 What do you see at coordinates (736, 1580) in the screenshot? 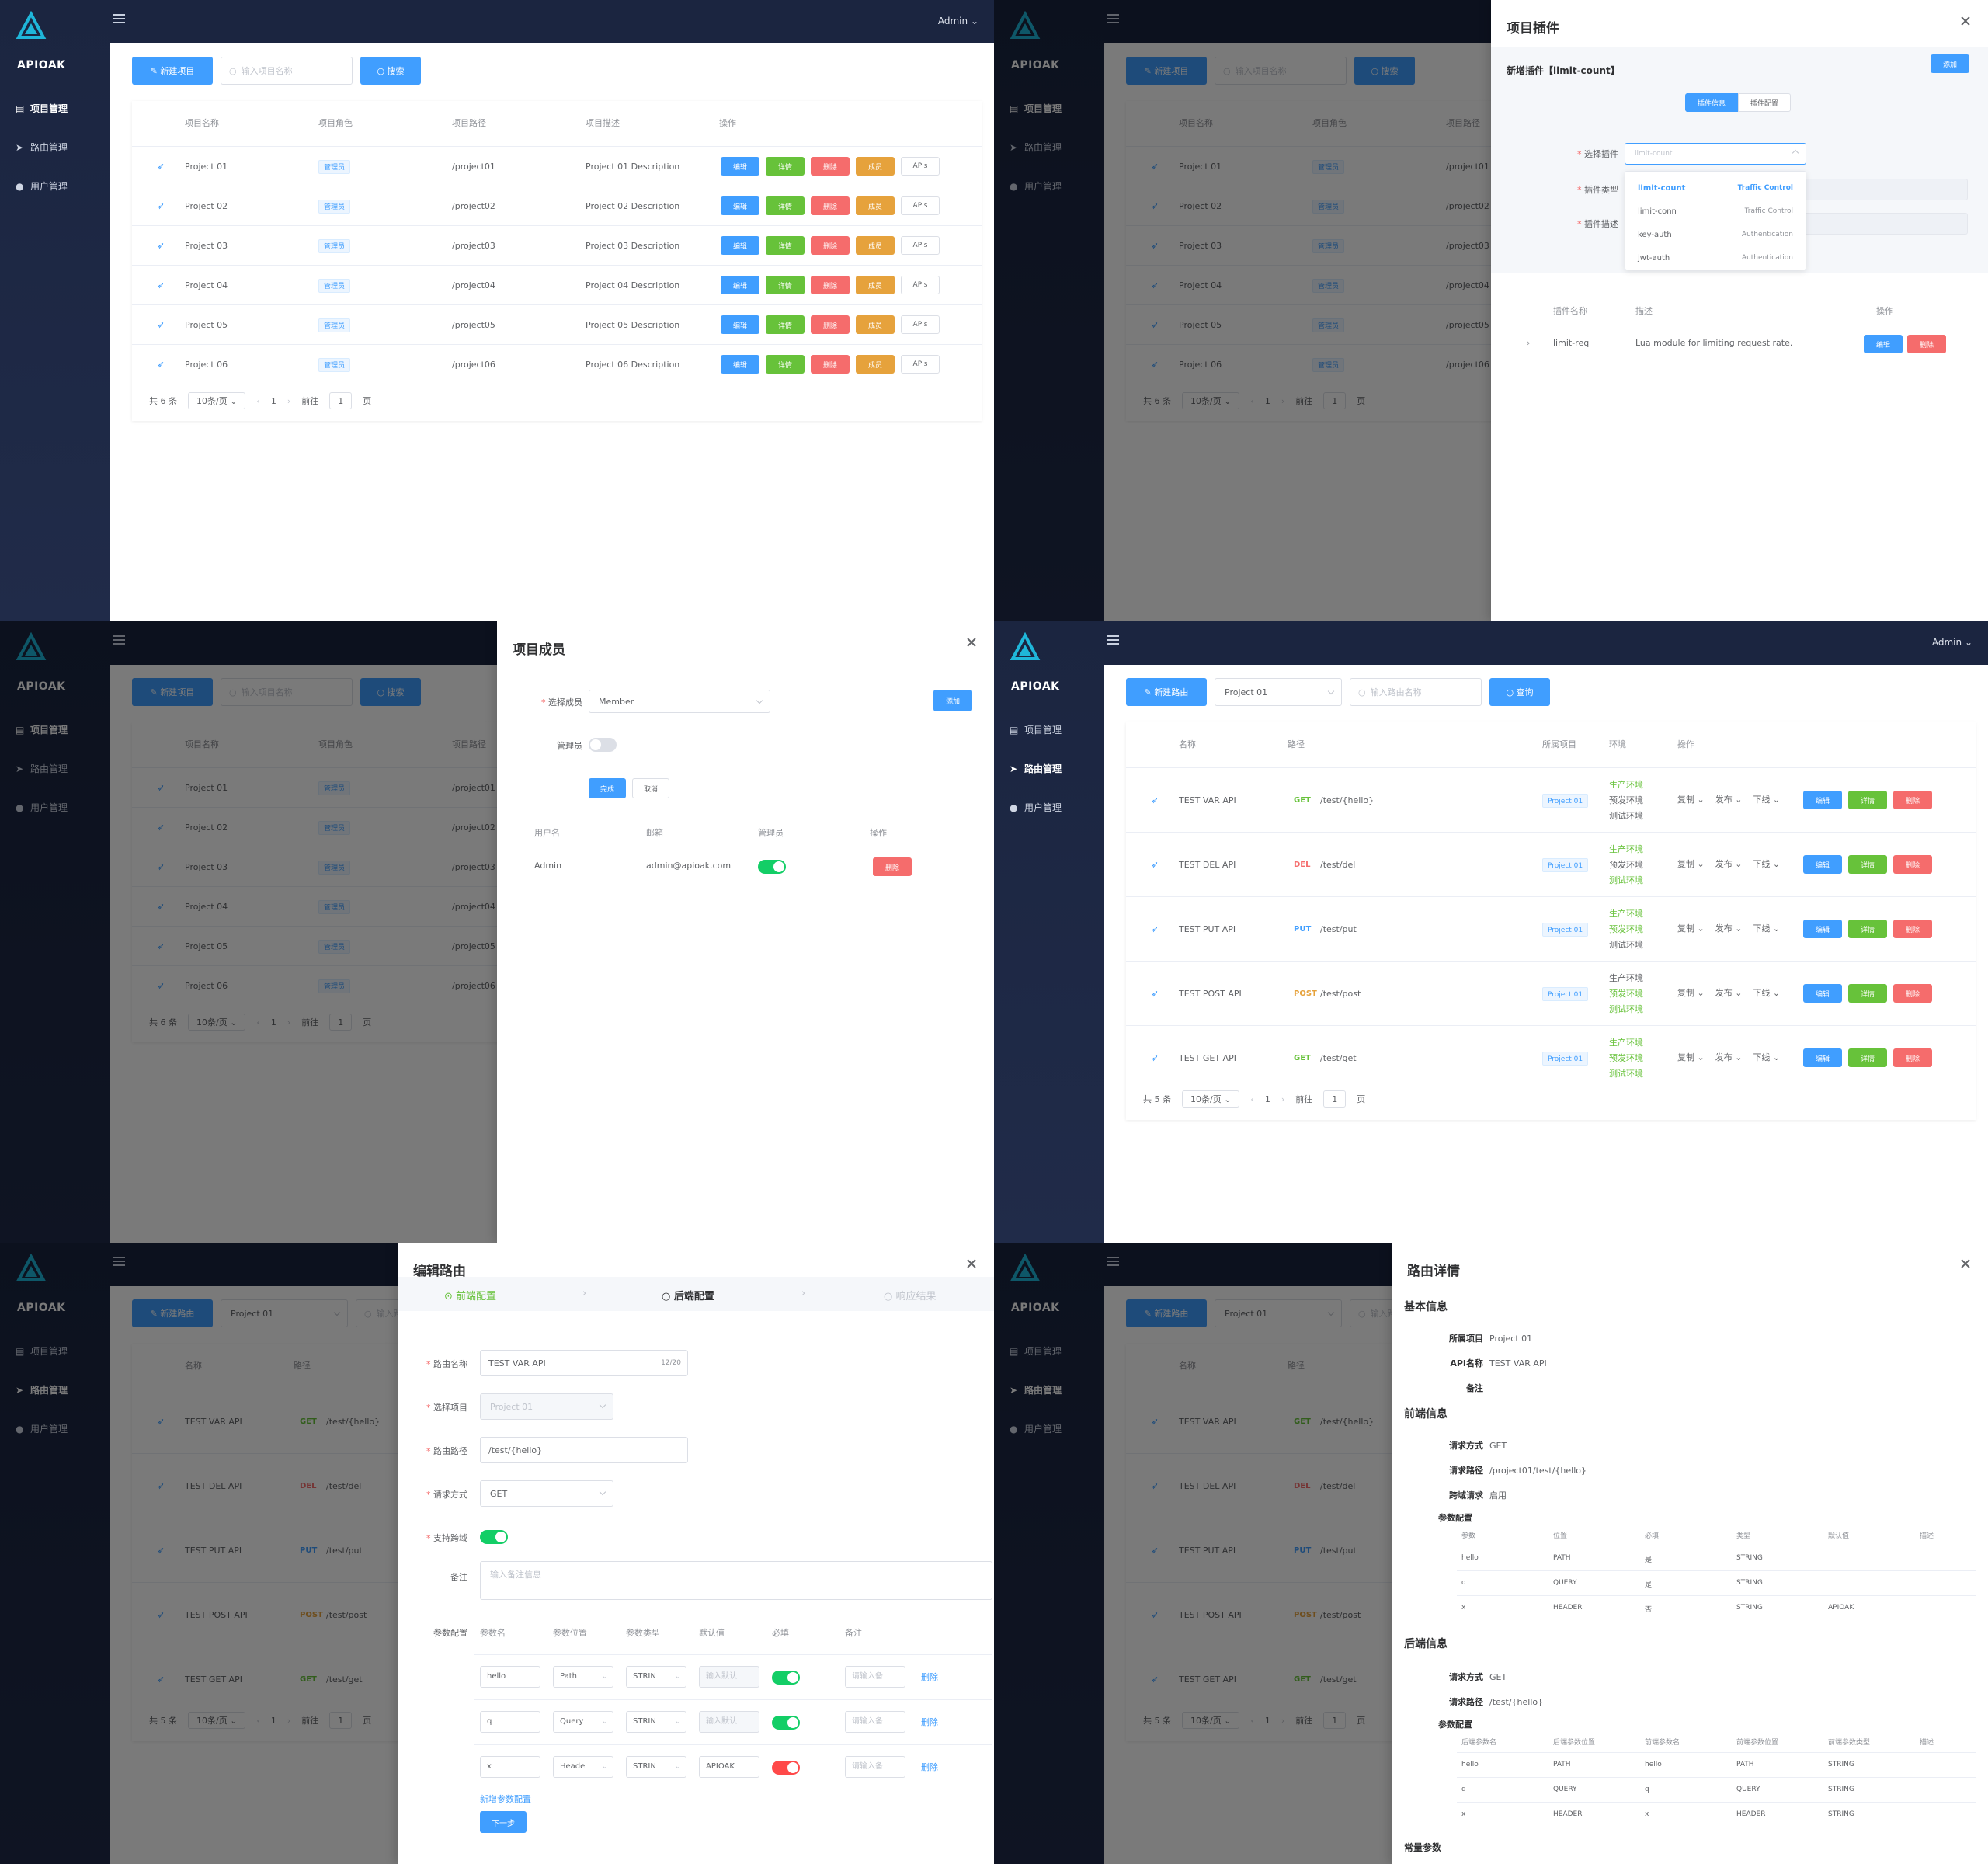
I see `note-textarea: 输入备注信息` at bounding box center [736, 1580].